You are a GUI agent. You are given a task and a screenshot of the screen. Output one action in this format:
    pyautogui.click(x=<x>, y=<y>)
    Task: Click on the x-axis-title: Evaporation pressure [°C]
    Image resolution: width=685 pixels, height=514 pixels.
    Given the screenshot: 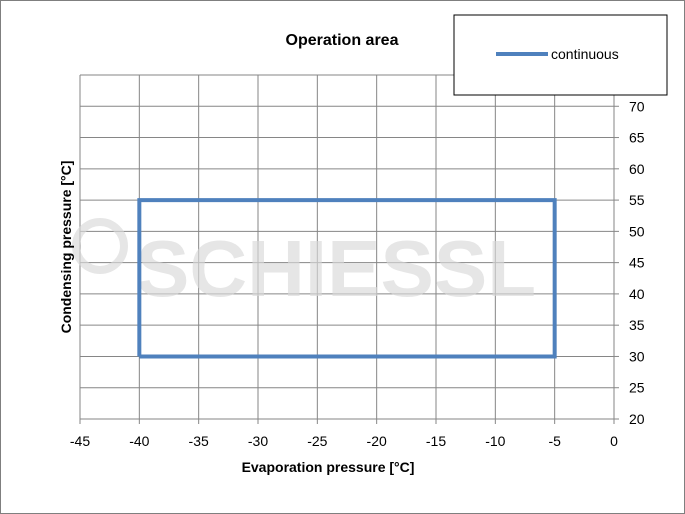 What is the action you would take?
    pyautogui.click(x=328, y=467)
    